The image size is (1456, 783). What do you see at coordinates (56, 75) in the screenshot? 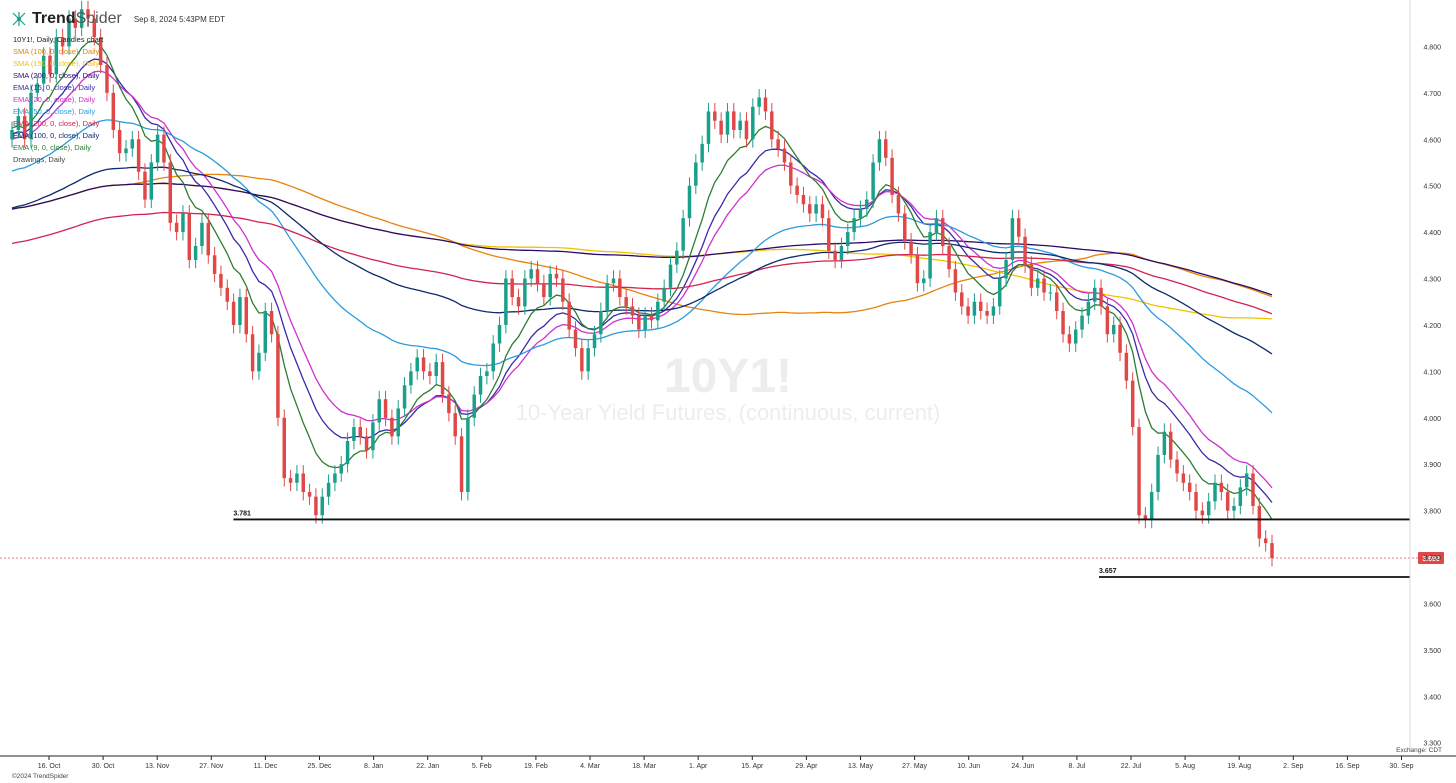
I see `legend-item: SMA (200, 0, close), Daily` at bounding box center [56, 75].